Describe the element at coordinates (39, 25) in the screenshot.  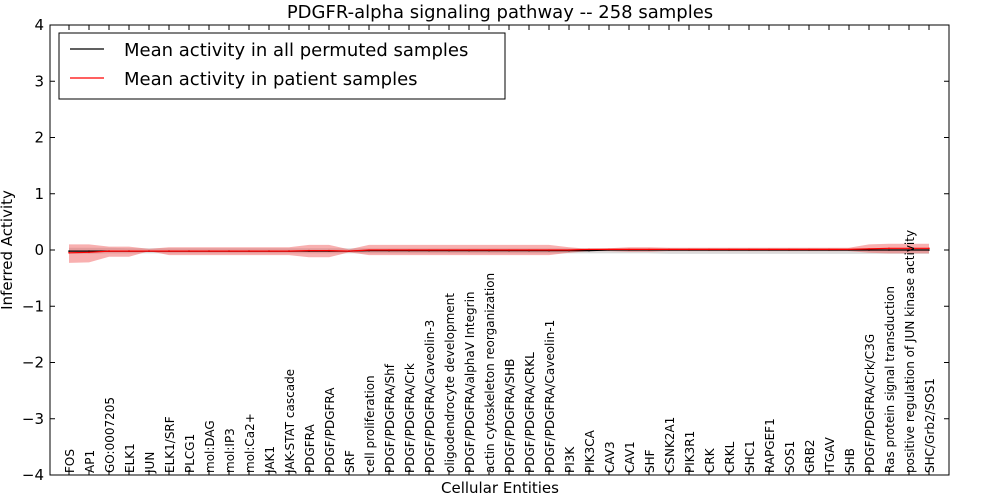
I see `y-tick-label: 4` at that location.